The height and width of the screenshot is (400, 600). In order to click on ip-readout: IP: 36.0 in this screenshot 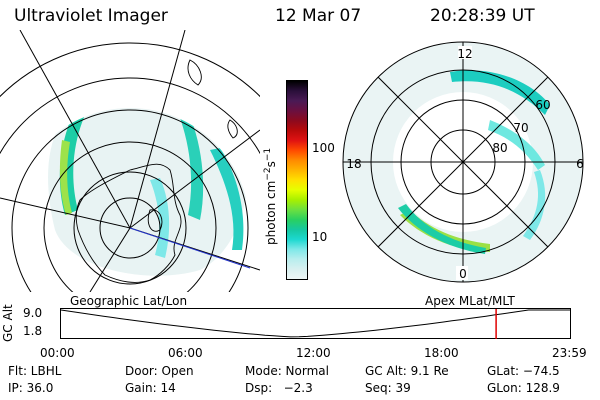, I will do `click(31, 388)`.